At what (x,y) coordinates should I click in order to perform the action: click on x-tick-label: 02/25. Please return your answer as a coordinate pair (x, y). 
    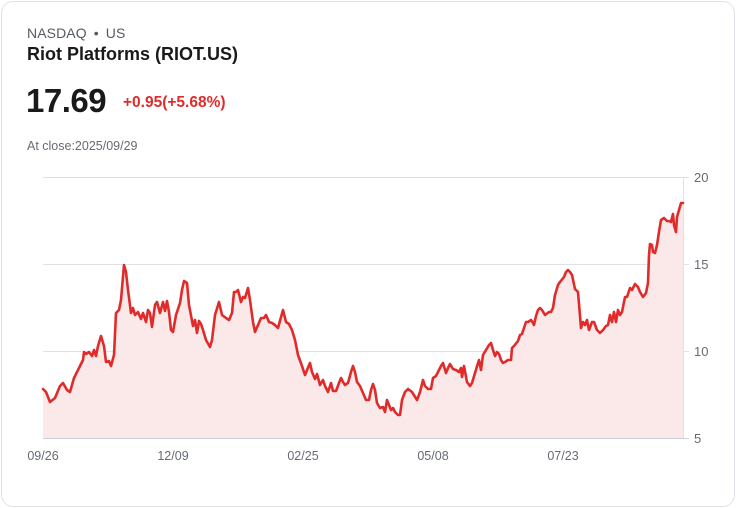
    Looking at the image, I should click on (302, 456).